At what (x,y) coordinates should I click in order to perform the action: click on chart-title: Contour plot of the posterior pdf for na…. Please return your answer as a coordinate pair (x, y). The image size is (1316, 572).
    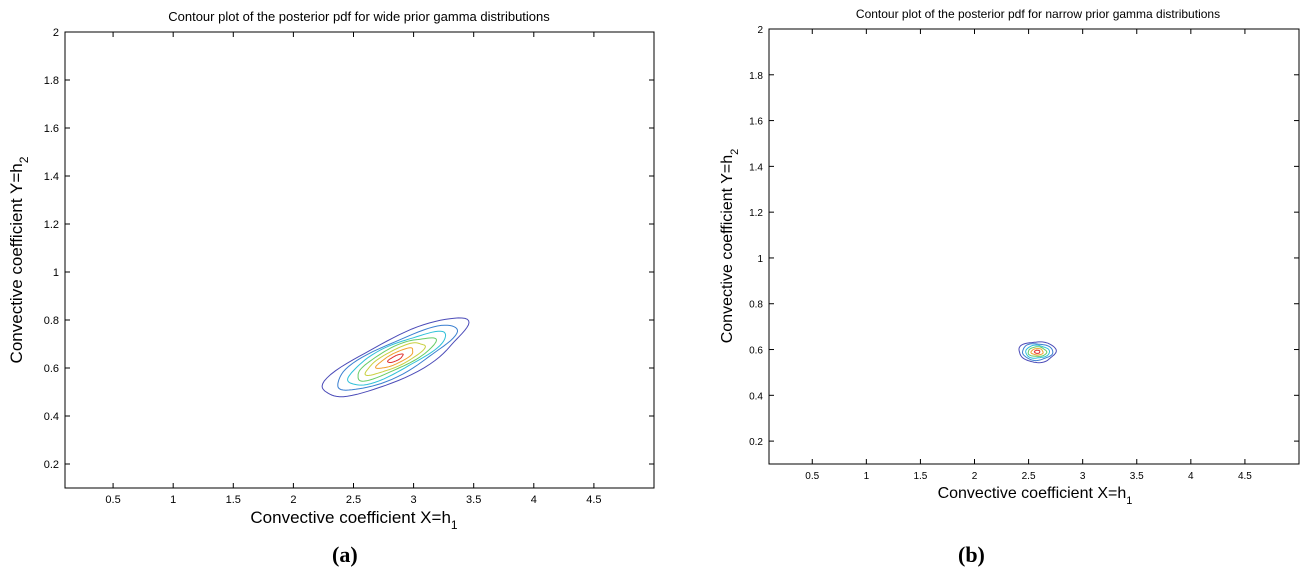
    Looking at the image, I should click on (1038, 14).